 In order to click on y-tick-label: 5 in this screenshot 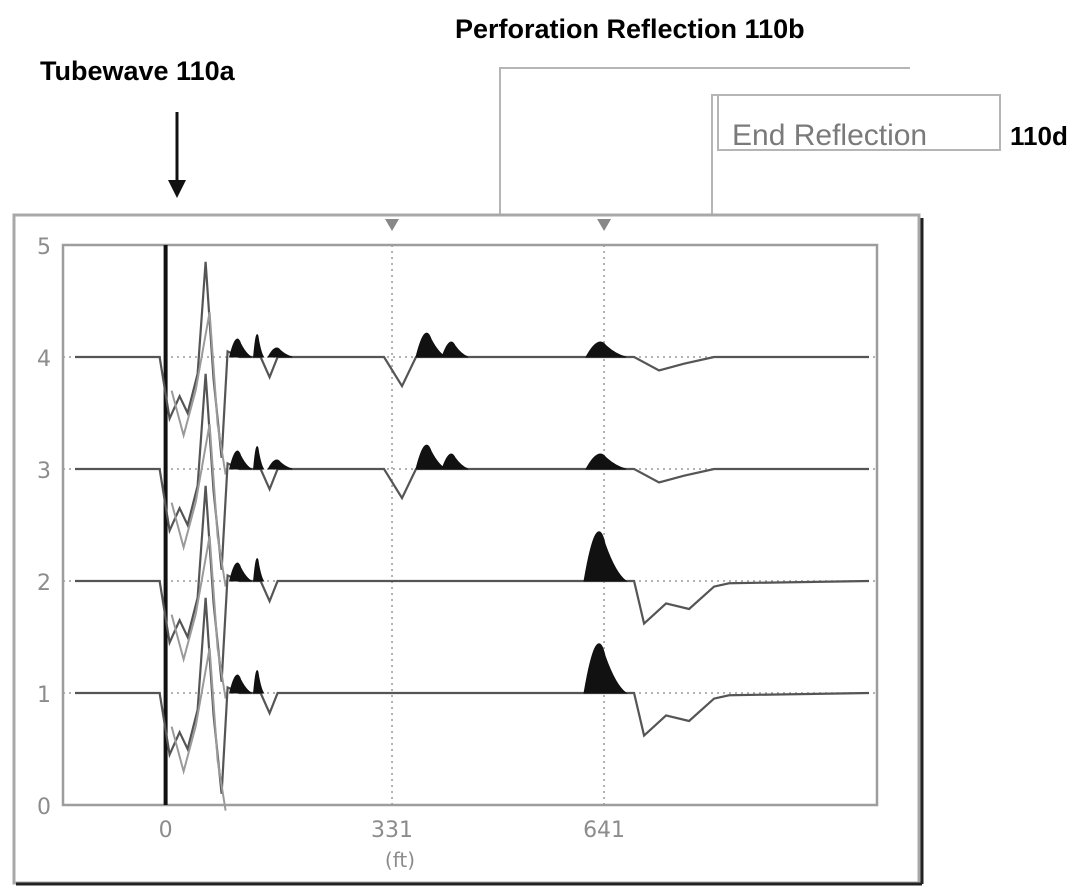, I will do `click(44, 247)`.